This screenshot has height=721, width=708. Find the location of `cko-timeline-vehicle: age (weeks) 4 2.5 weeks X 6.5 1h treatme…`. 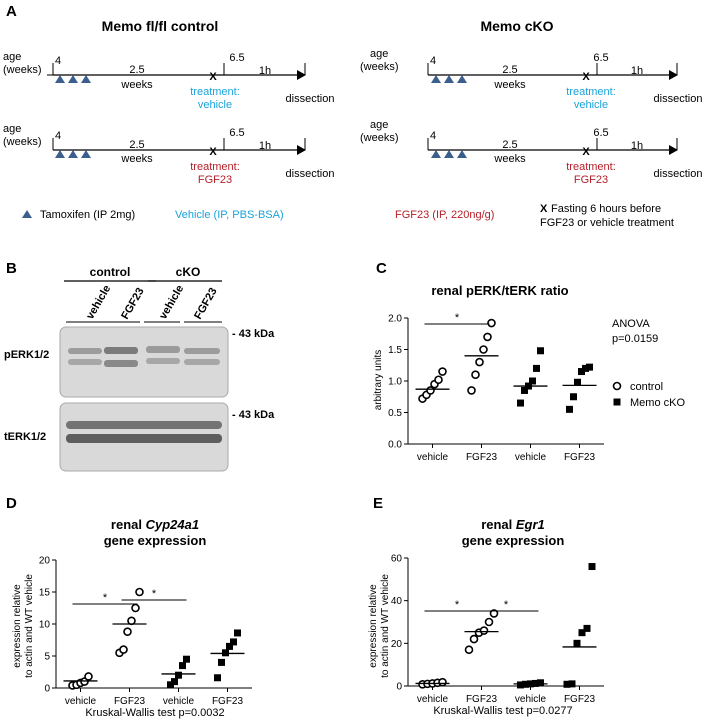

cko-timeline-vehicle: age (weeks) 4 2.5 weeks X 6.5 1h treatme… is located at coordinates (531, 79).